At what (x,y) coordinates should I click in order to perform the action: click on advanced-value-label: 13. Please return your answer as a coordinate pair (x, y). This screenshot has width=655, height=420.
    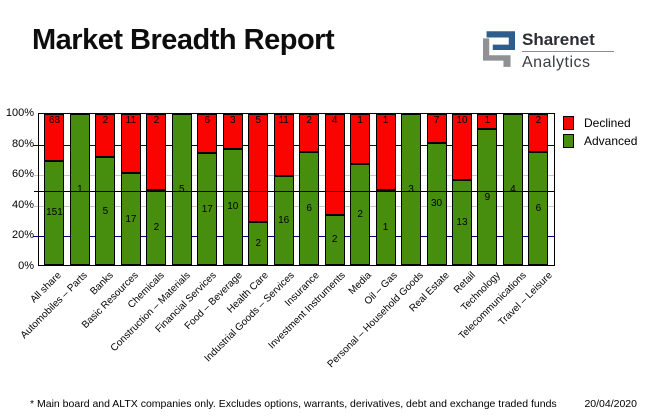
    Looking at the image, I should click on (462, 222).